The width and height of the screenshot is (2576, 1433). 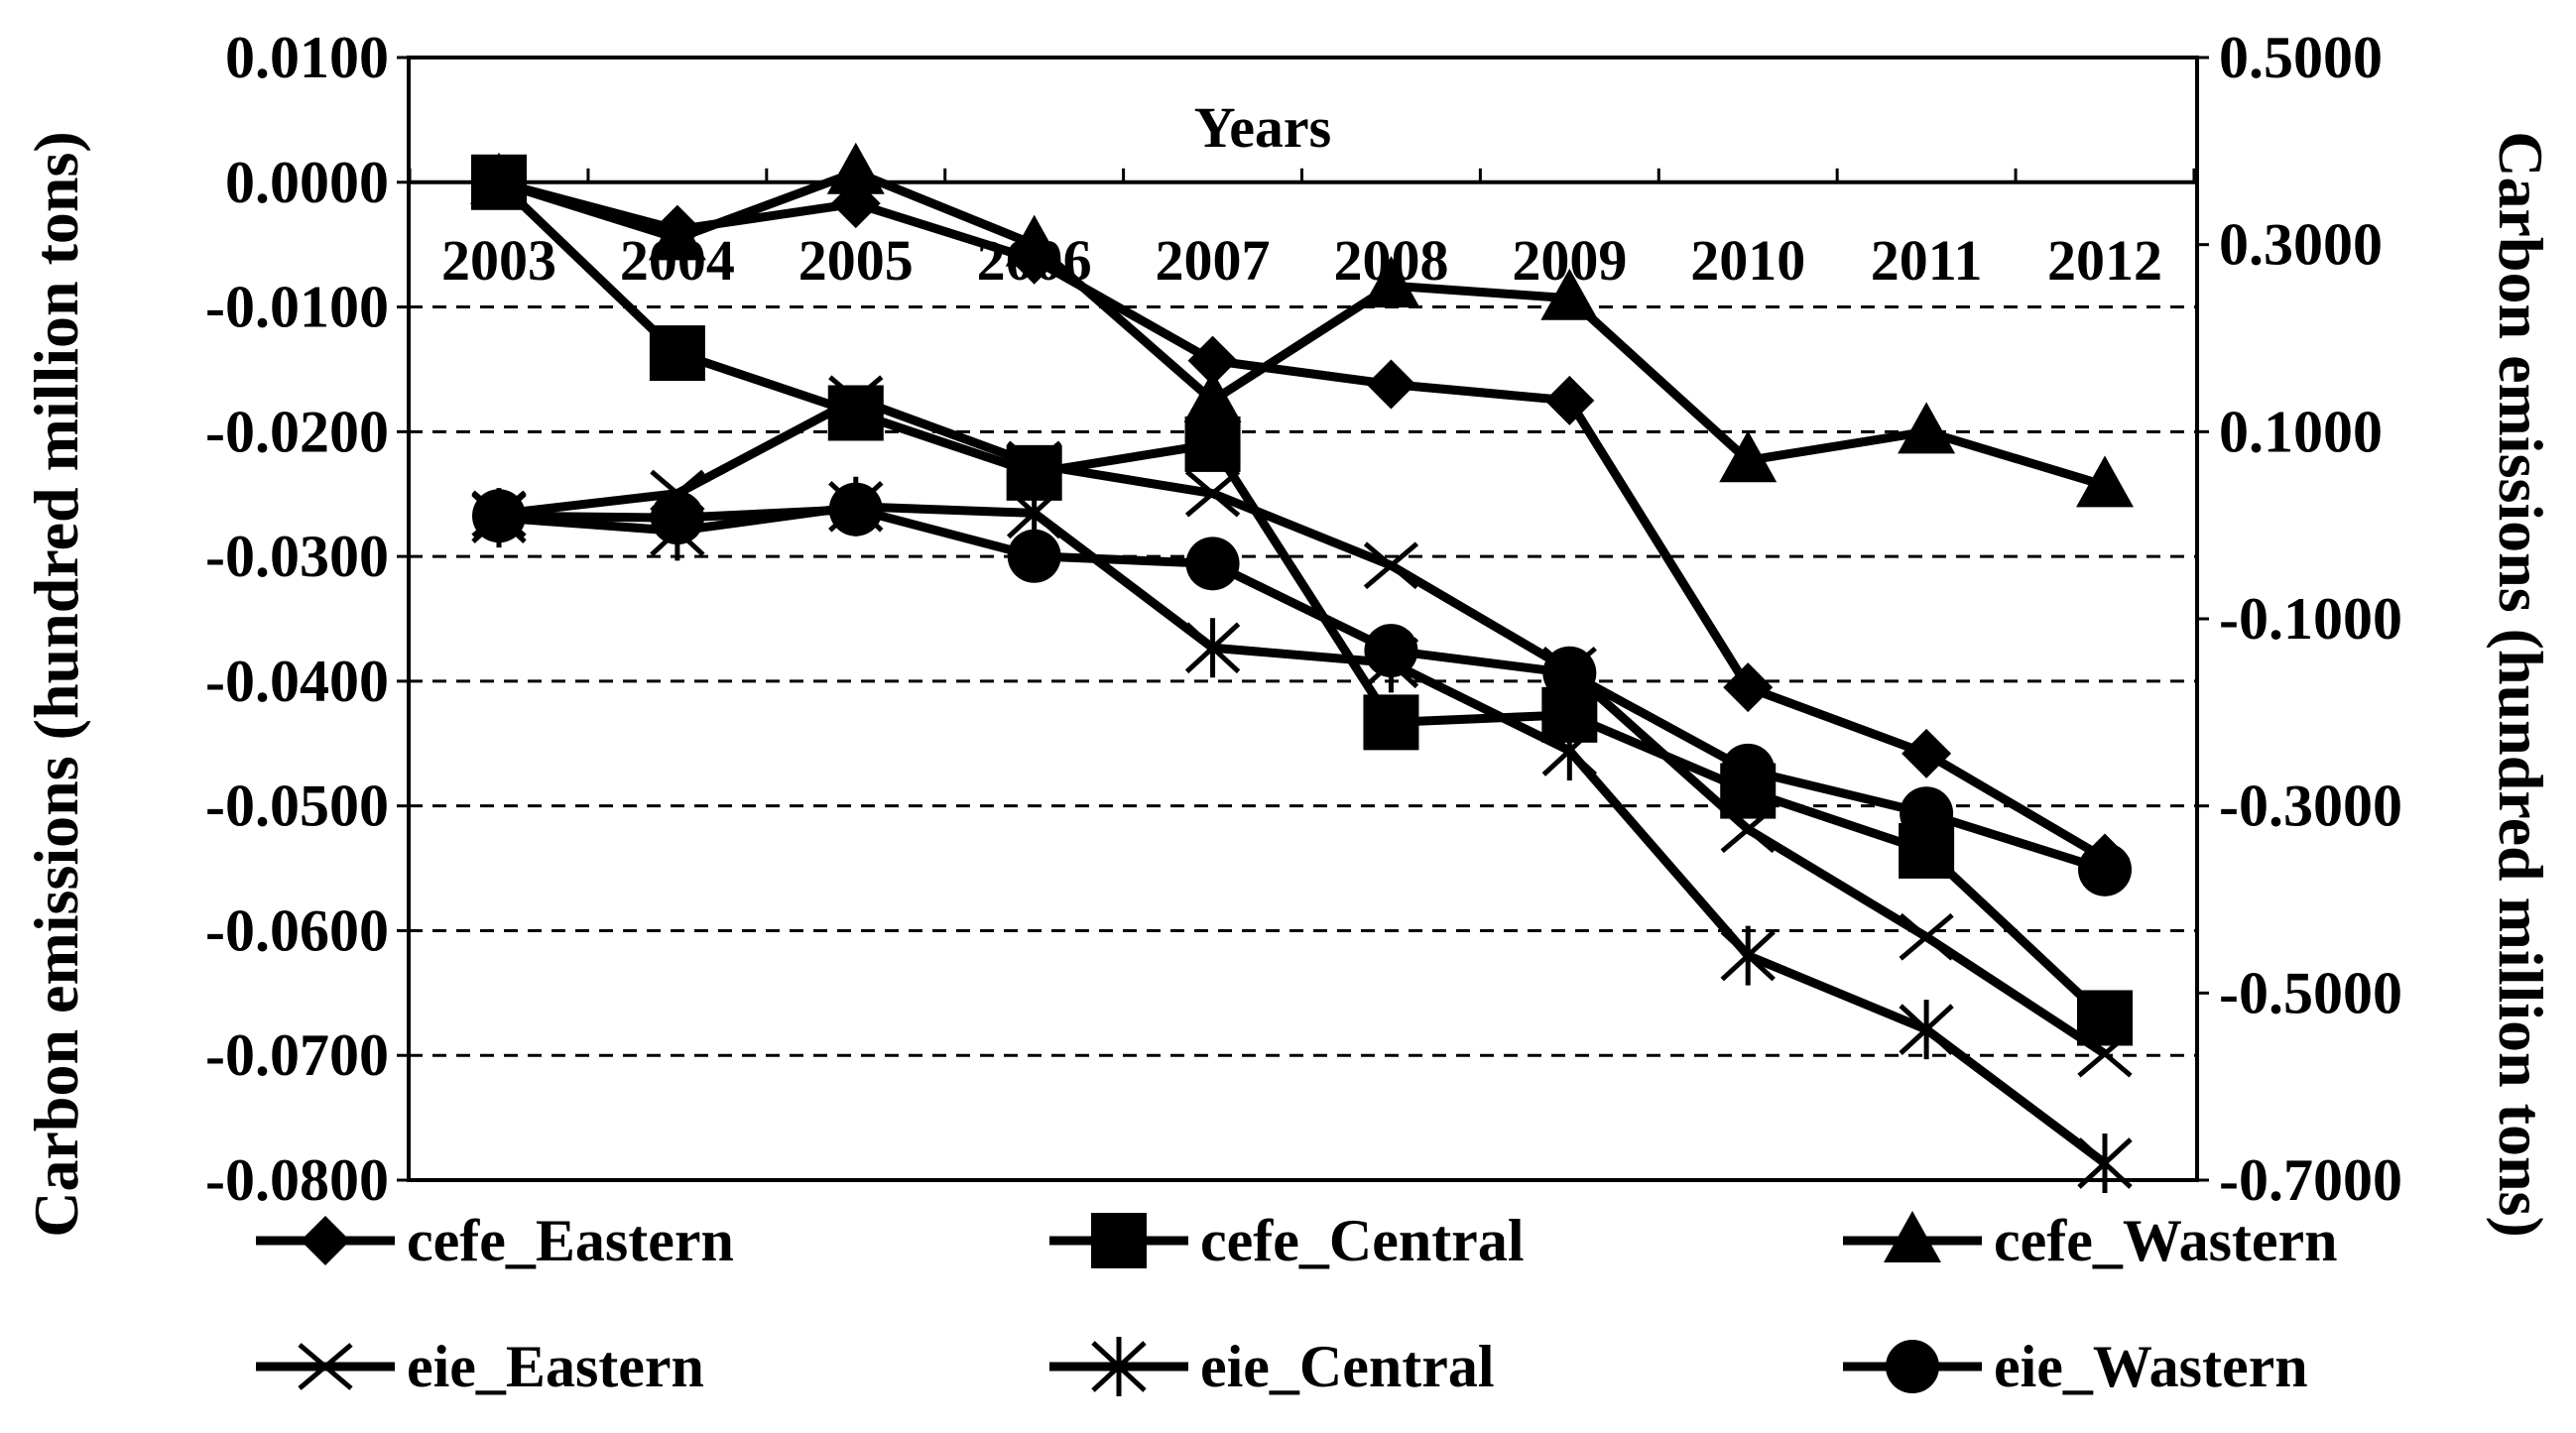 What do you see at coordinates (1912, 1236) in the screenshot?
I see `legend-cefe-wastern-marker` at bounding box center [1912, 1236].